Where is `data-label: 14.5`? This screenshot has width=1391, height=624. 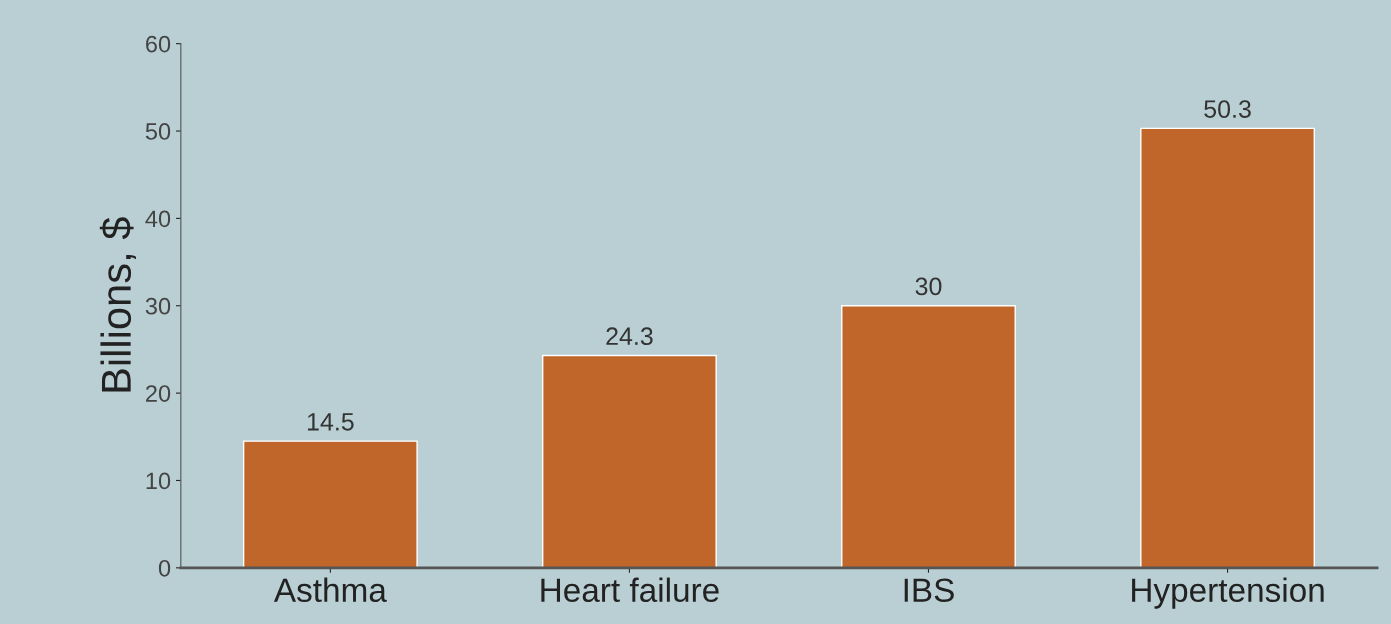 data-label: 14.5 is located at coordinates (330, 422).